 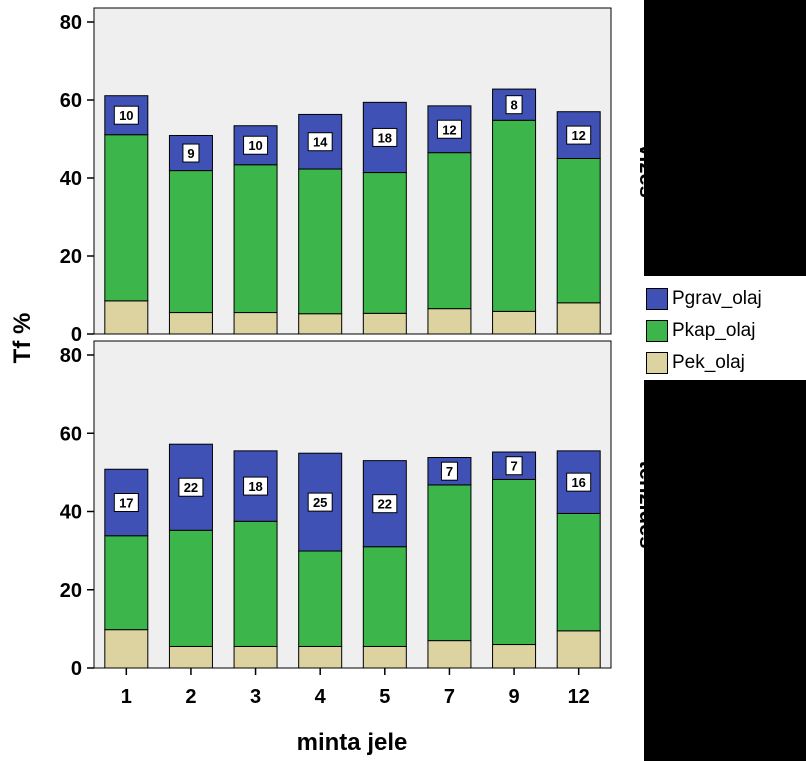 What do you see at coordinates (255, 697) in the screenshot?
I see `x-tick-label: 3` at bounding box center [255, 697].